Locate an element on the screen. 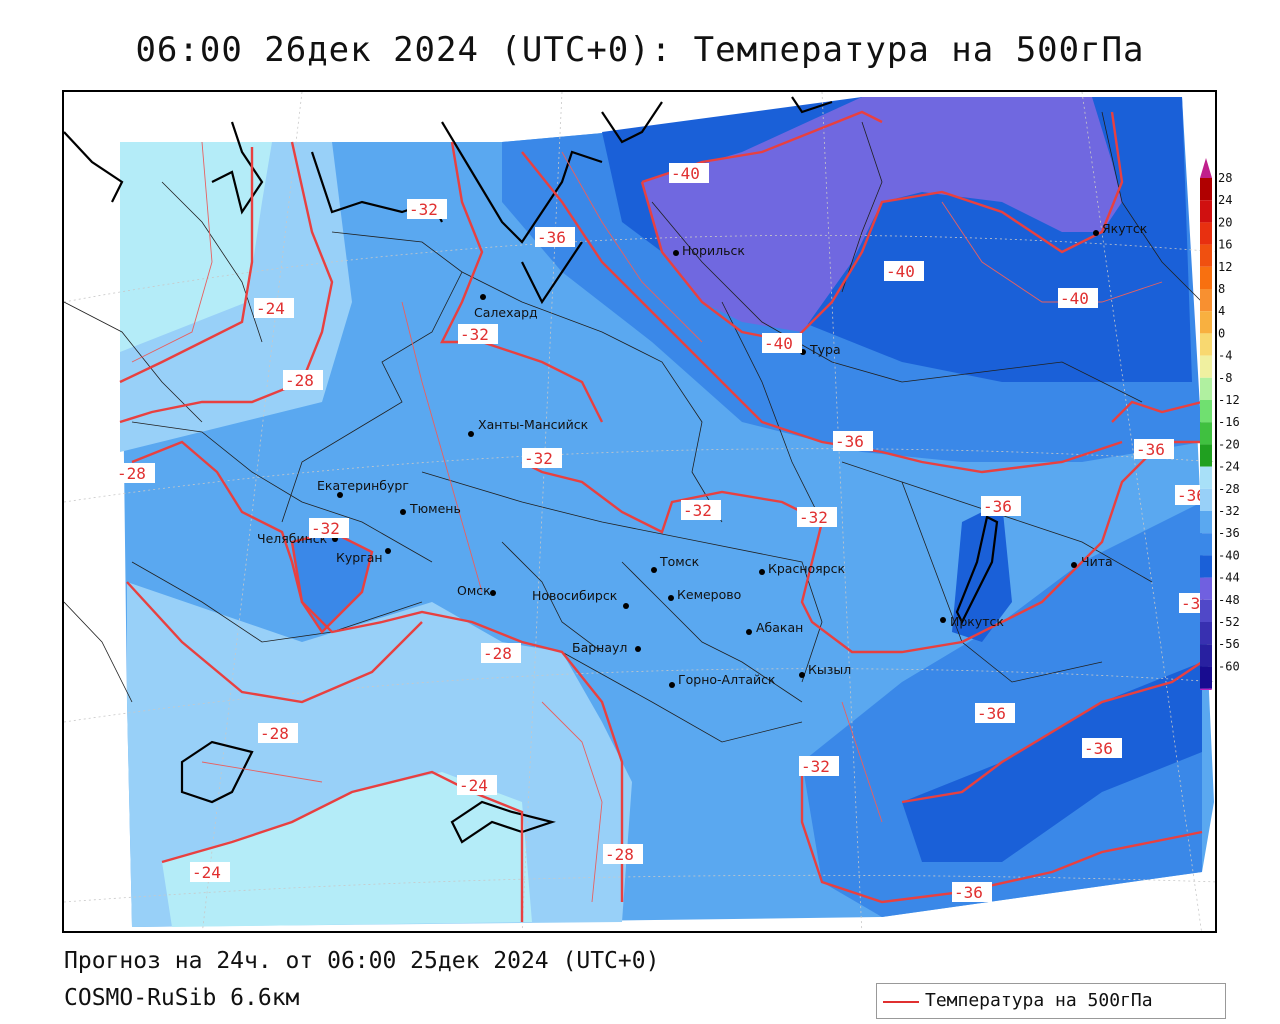 The image size is (1280, 1024). iso-label-23: -32 is located at coordinates (819, 766).